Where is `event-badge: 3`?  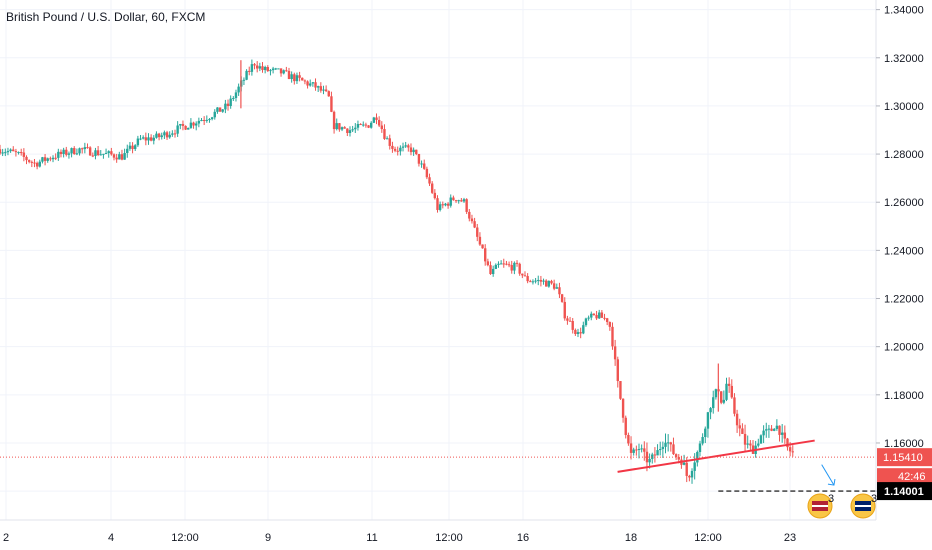 event-badge: 3 is located at coordinates (820, 506).